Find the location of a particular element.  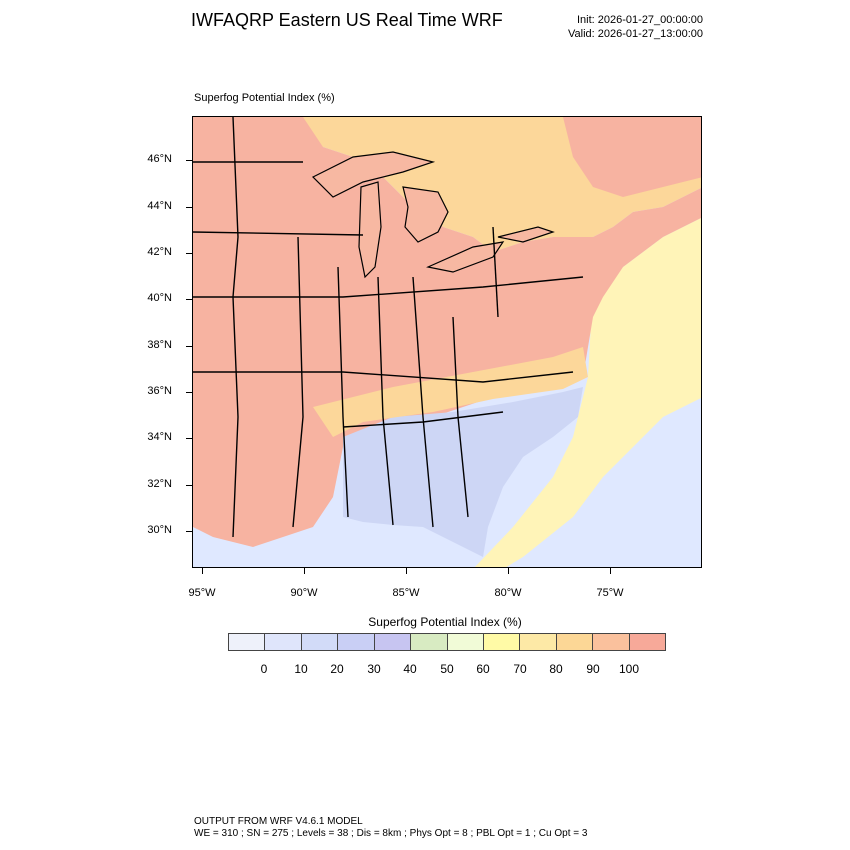

canada-warm-region is located at coordinates (632, 157).